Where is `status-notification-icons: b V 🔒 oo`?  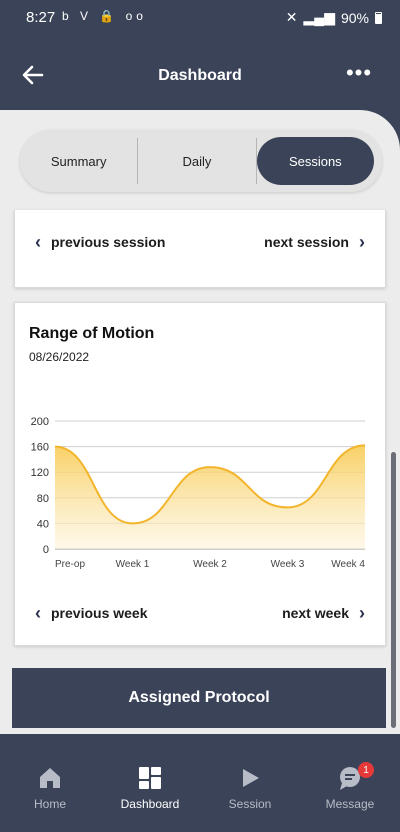
status-notification-icons: b V 🔒 oo is located at coordinates (104, 16).